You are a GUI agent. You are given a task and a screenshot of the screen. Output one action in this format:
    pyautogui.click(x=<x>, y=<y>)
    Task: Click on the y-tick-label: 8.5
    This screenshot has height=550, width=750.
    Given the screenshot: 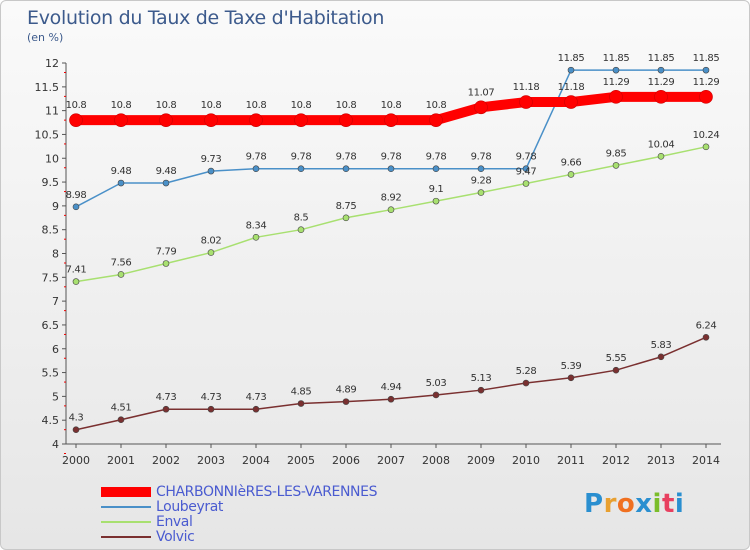 What is the action you would take?
    pyautogui.click(x=51, y=230)
    